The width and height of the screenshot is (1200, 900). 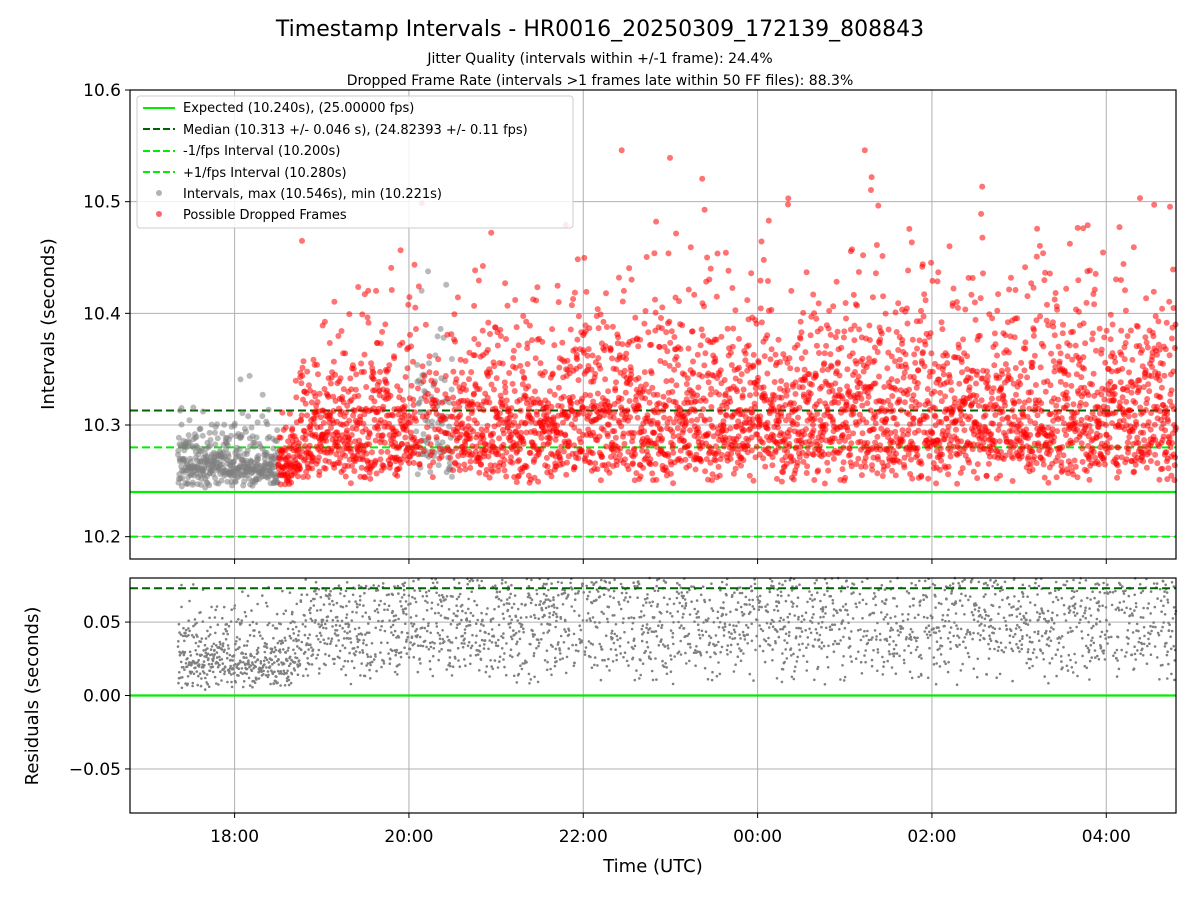 What do you see at coordinates (265, 215) in the screenshot?
I see `legend-dropped-label: Possible Dropped Frames` at bounding box center [265, 215].